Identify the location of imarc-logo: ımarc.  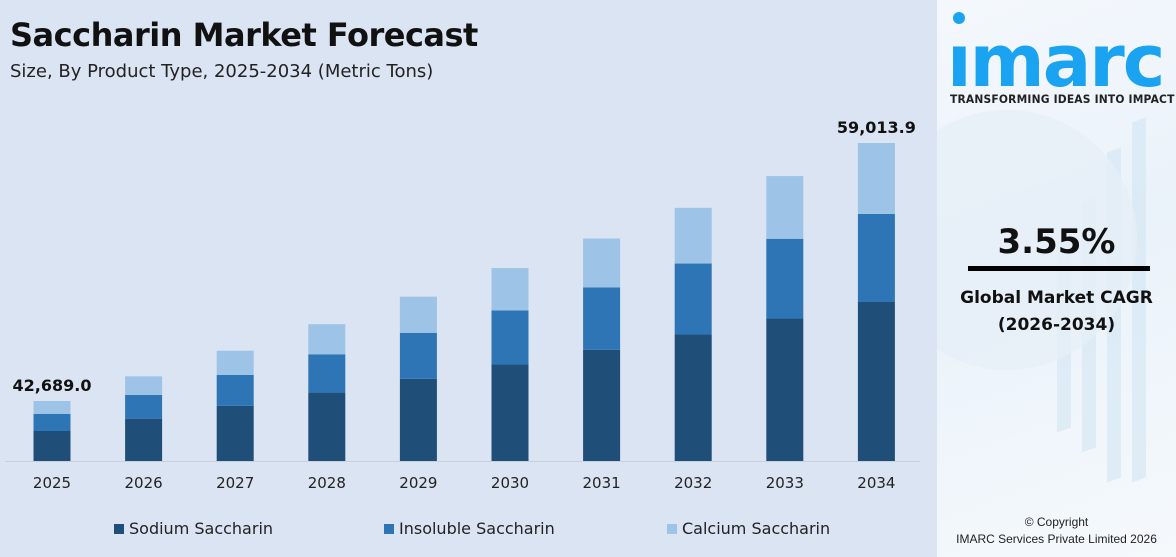
(1056, 51).